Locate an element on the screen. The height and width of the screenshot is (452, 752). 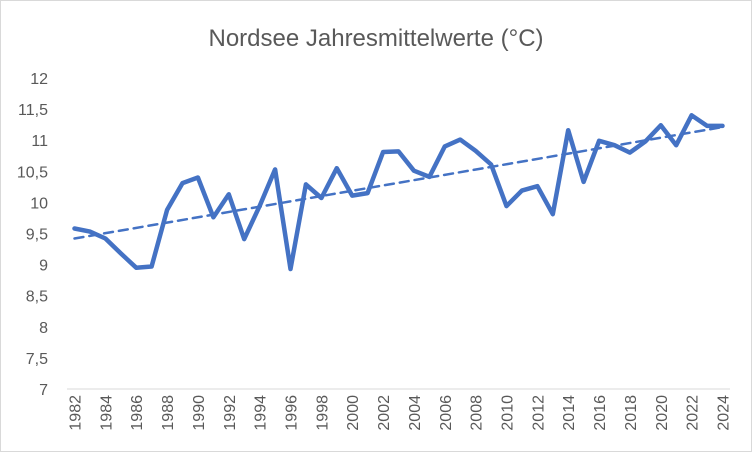
y-tick-label: 11 is located at coordinates (39, 141).